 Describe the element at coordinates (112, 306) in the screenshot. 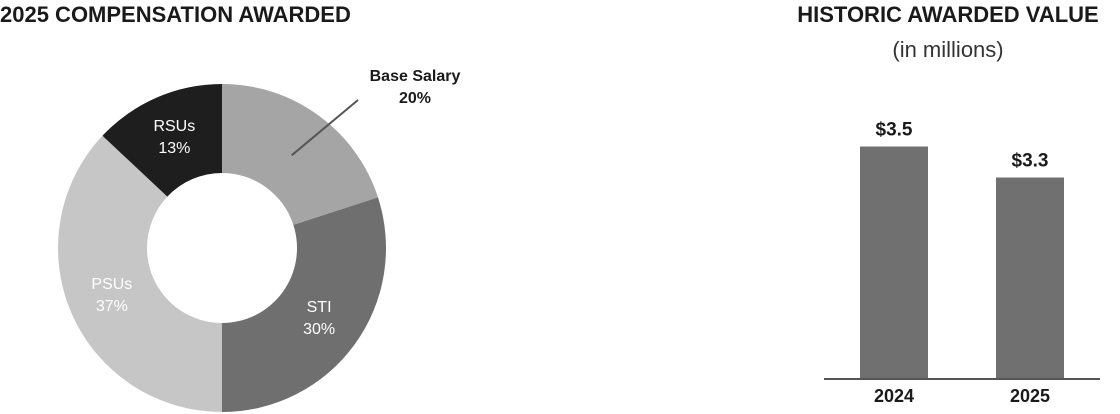

I see `slice-value: 37%` at that location.